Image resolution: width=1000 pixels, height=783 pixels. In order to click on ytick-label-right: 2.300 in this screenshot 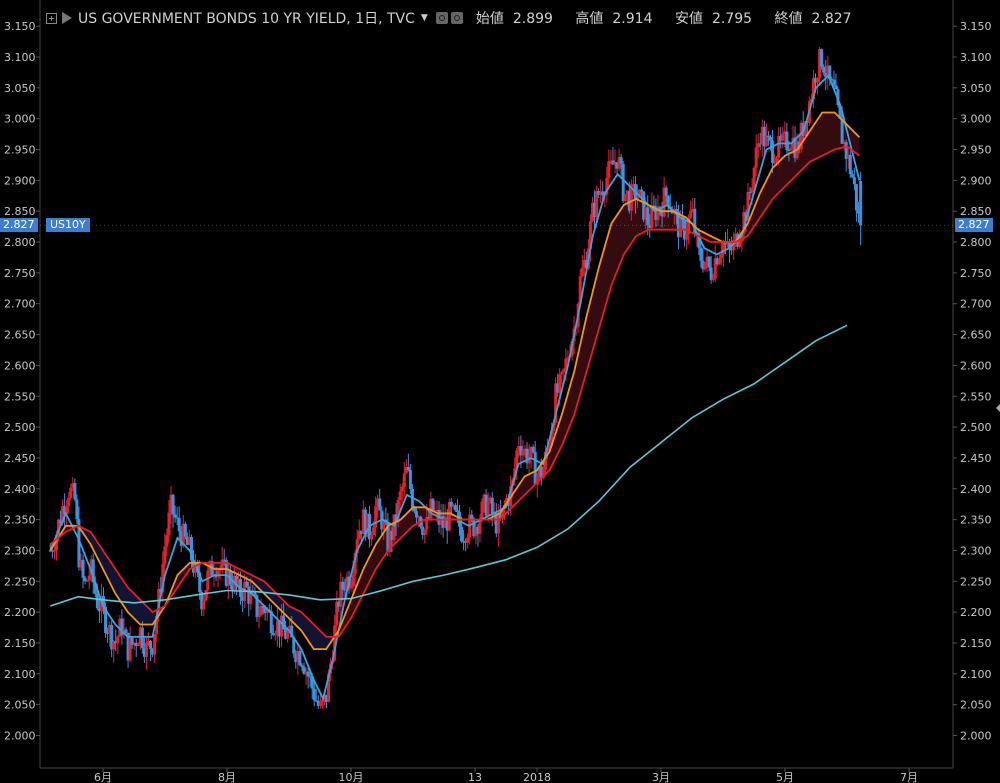, I will do `click(976, 550)`.